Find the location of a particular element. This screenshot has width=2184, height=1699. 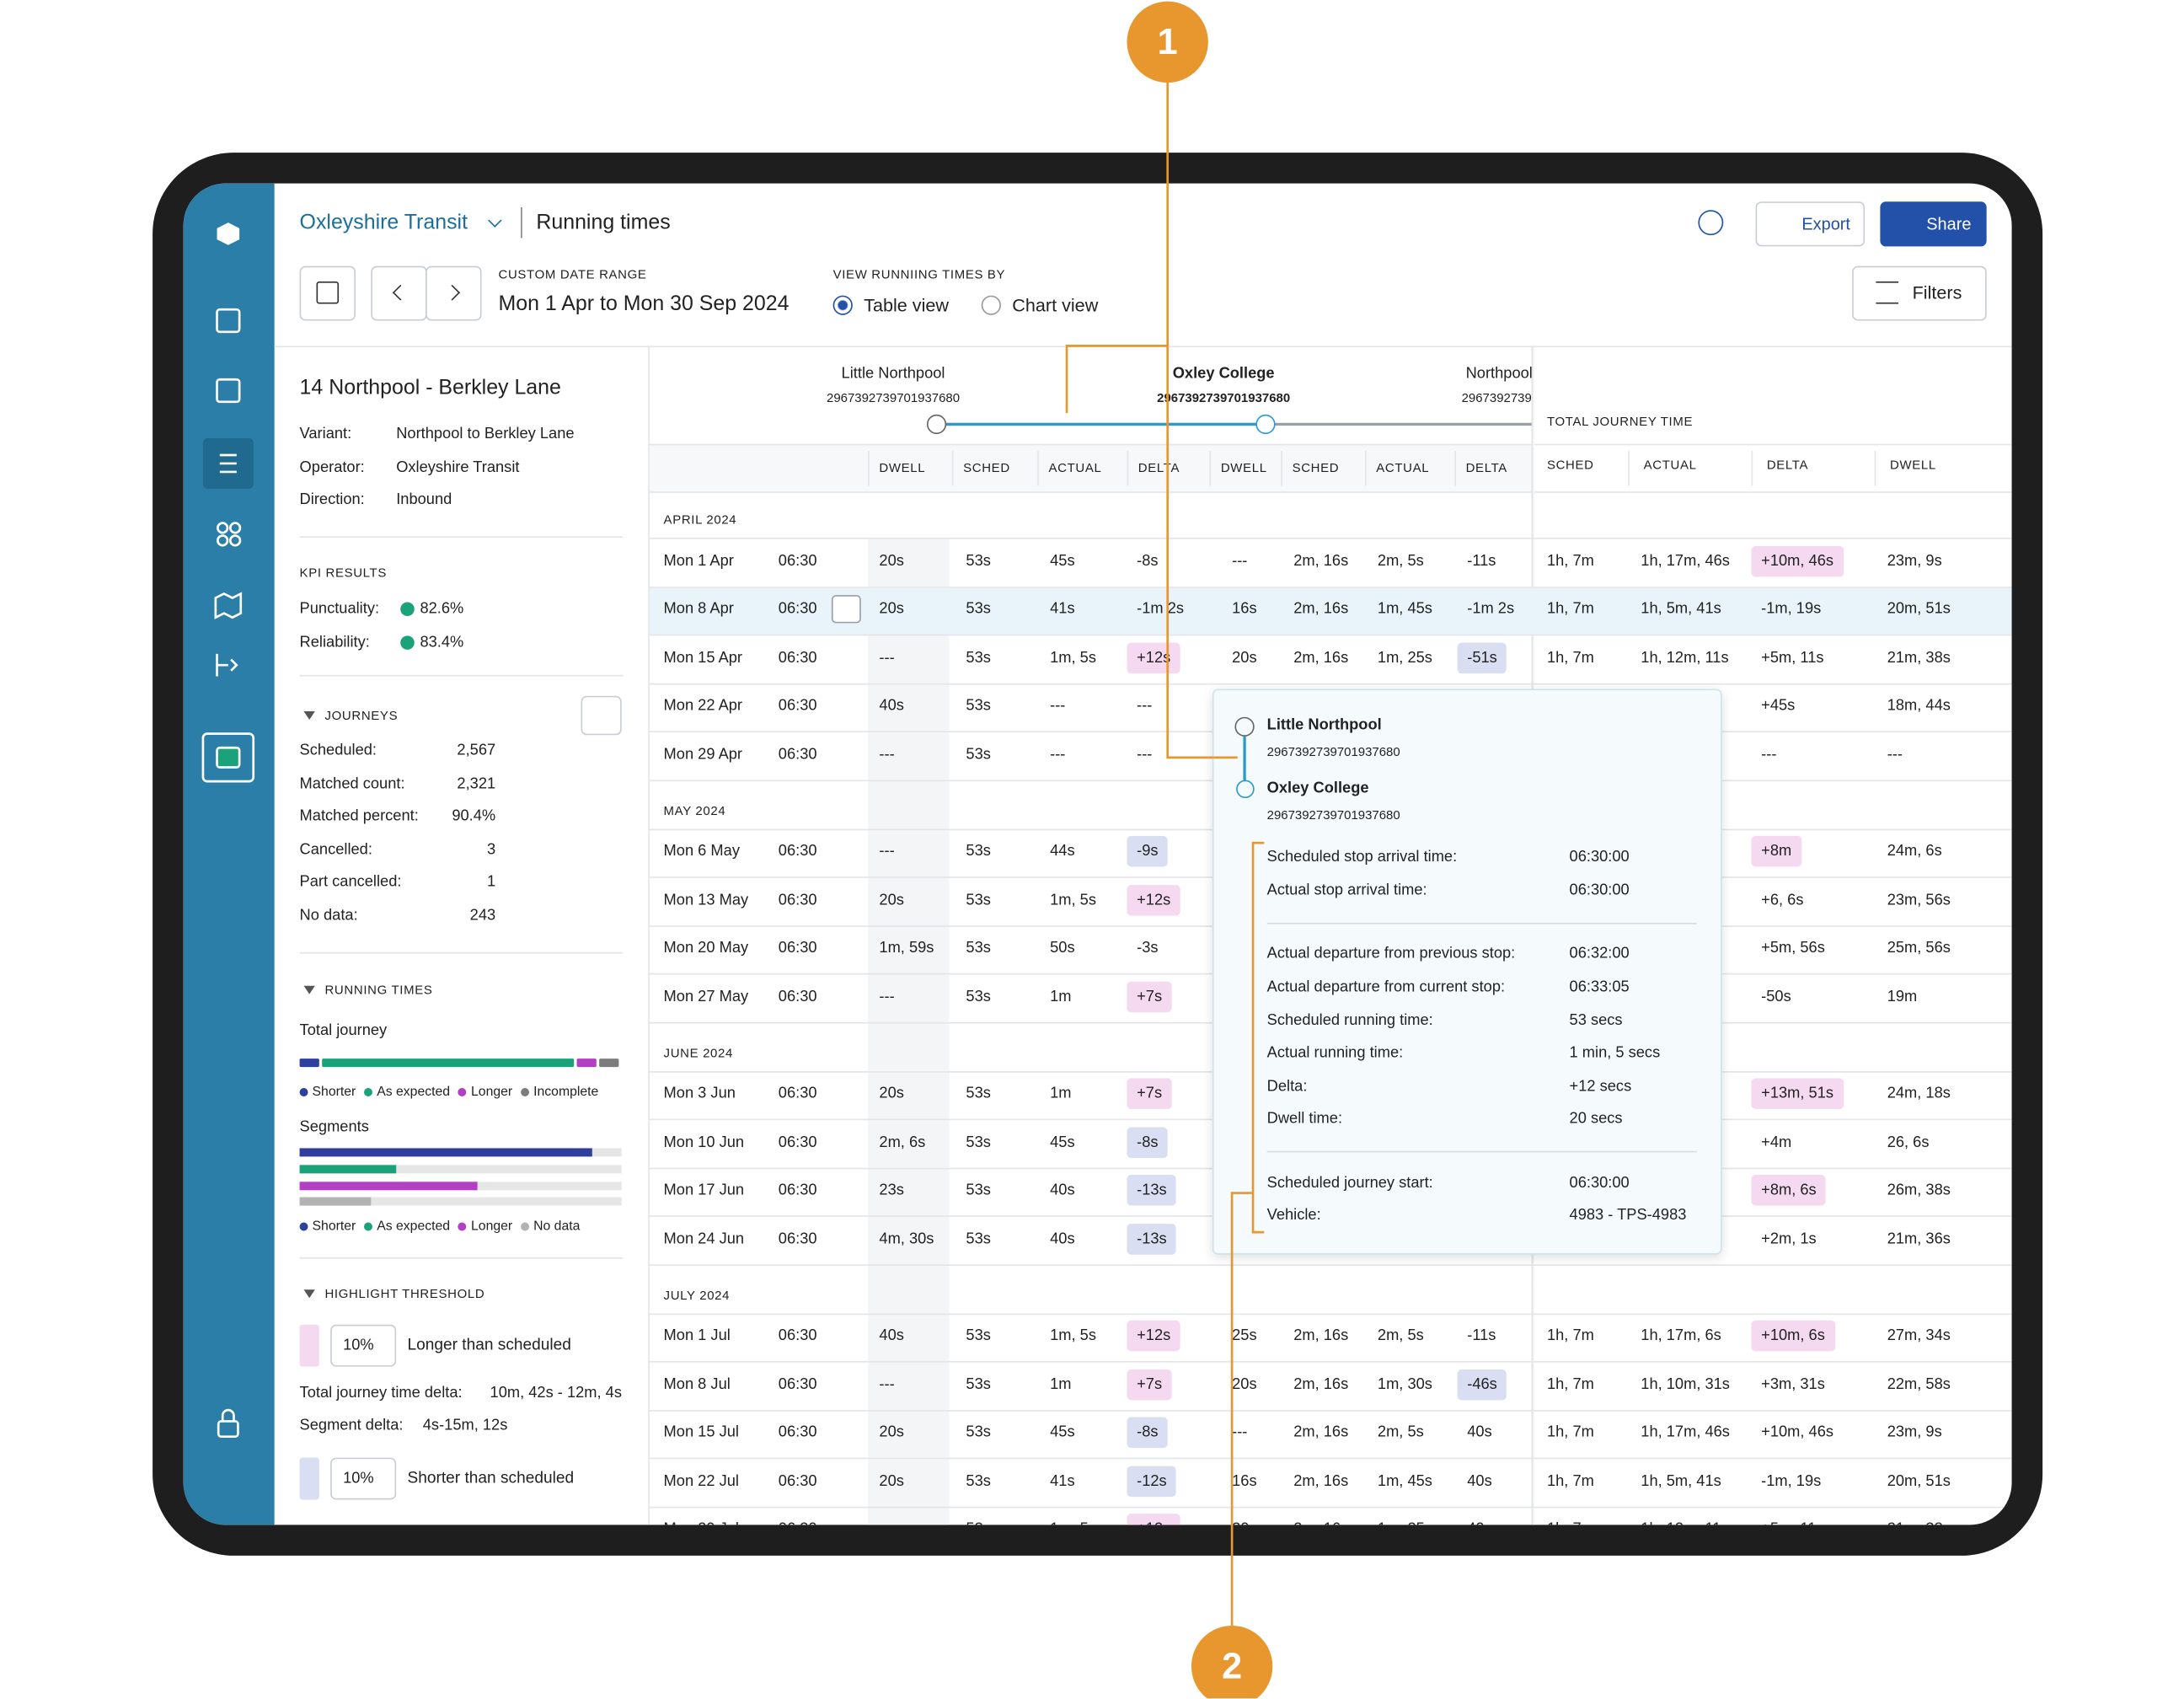

month-header: APRIL 2024 is located at coordinates (700, 519).